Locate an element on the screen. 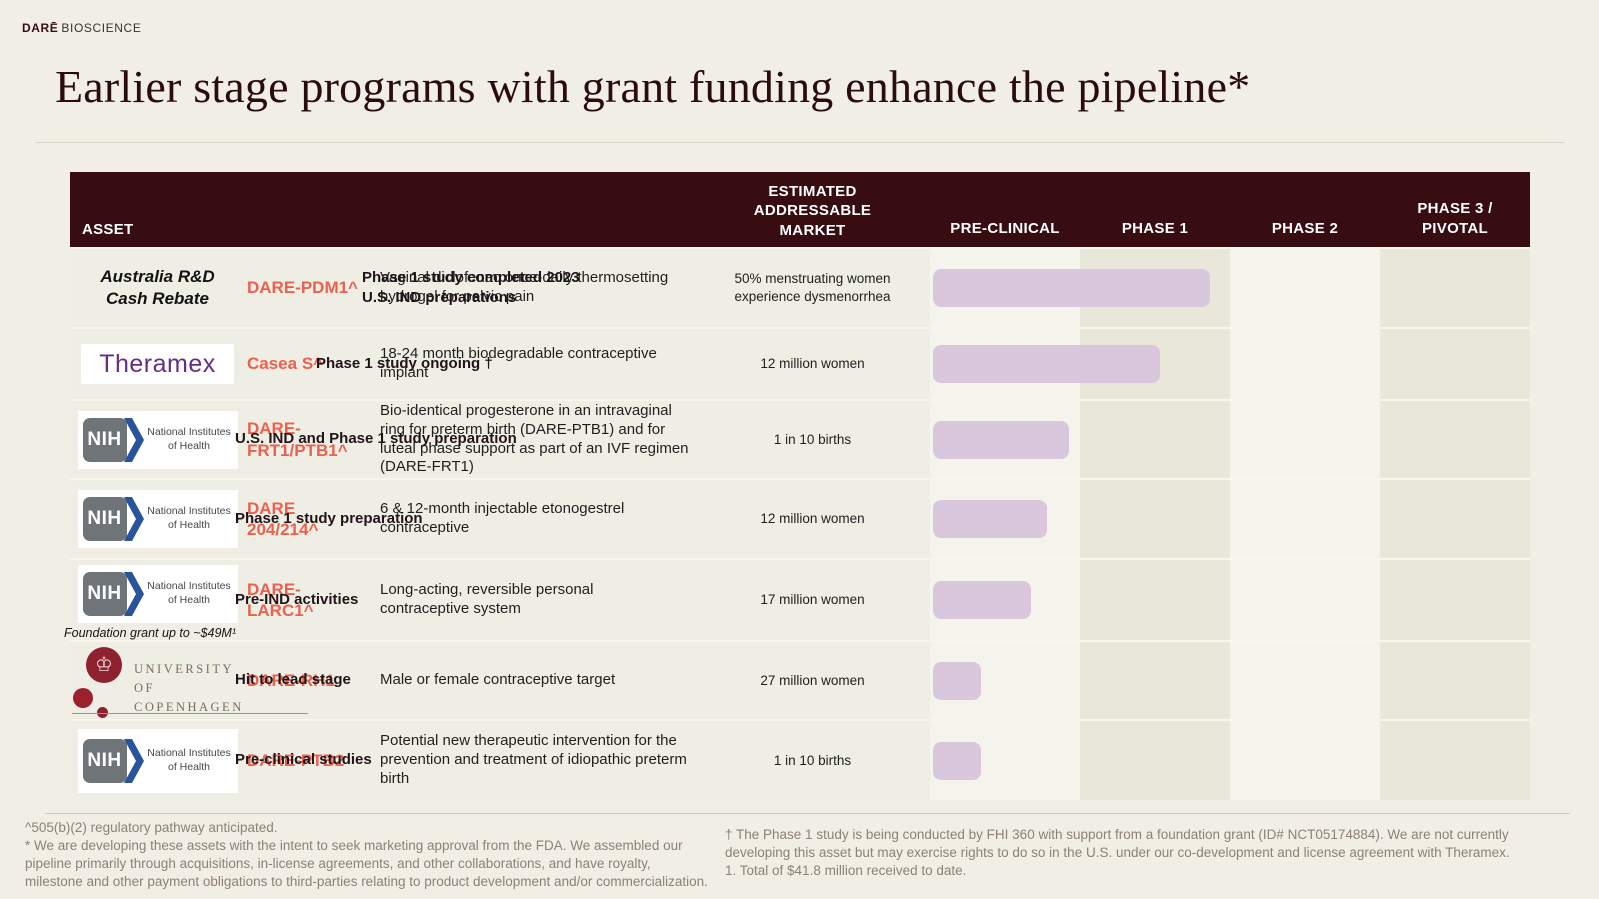  asset-name: DARE- LARC1^ is located at coordinates (280, 599).